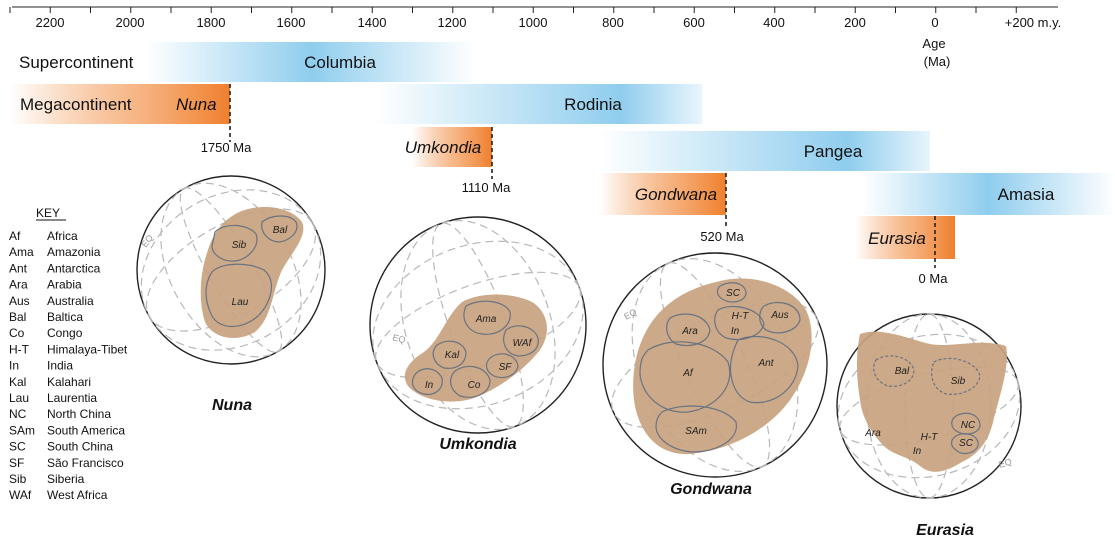 This screenshot has width=1115, height=545. Describe the element at coordinates (239, 295) in the screenshot. I see `craton-lau` at that location.